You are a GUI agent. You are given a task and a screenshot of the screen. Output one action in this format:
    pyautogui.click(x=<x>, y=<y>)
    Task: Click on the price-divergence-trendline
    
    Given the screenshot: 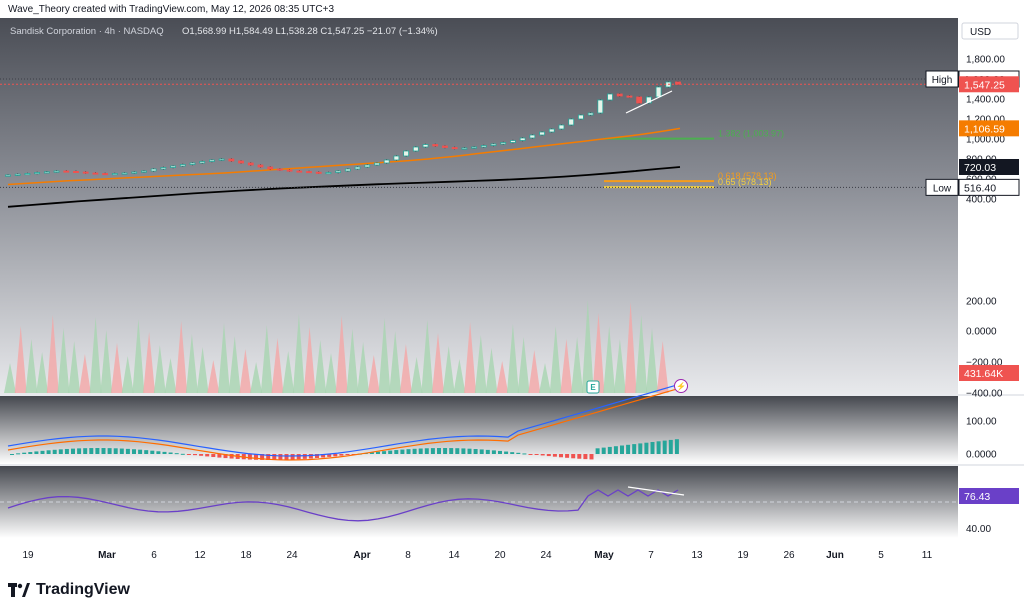 What is the action you would take?
    pyautogui.click(x=649, y=102)
    